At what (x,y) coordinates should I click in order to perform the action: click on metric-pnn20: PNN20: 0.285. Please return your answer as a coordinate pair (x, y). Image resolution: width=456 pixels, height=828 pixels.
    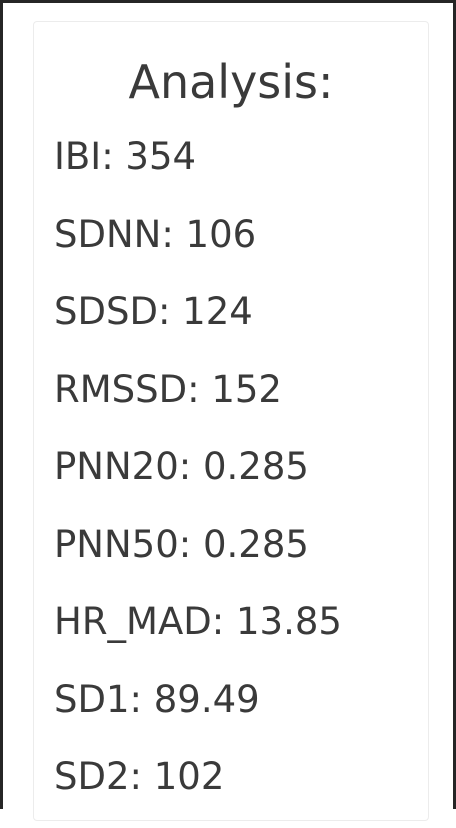
    Looking at the image, I should click on (181, 466).